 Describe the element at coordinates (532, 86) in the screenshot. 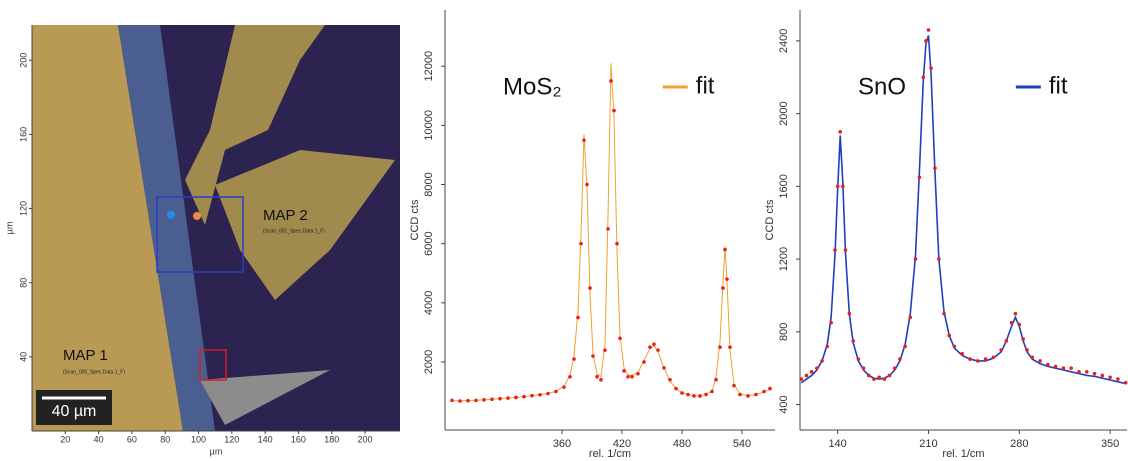

I see `chart-title: MoS₂` at that location.